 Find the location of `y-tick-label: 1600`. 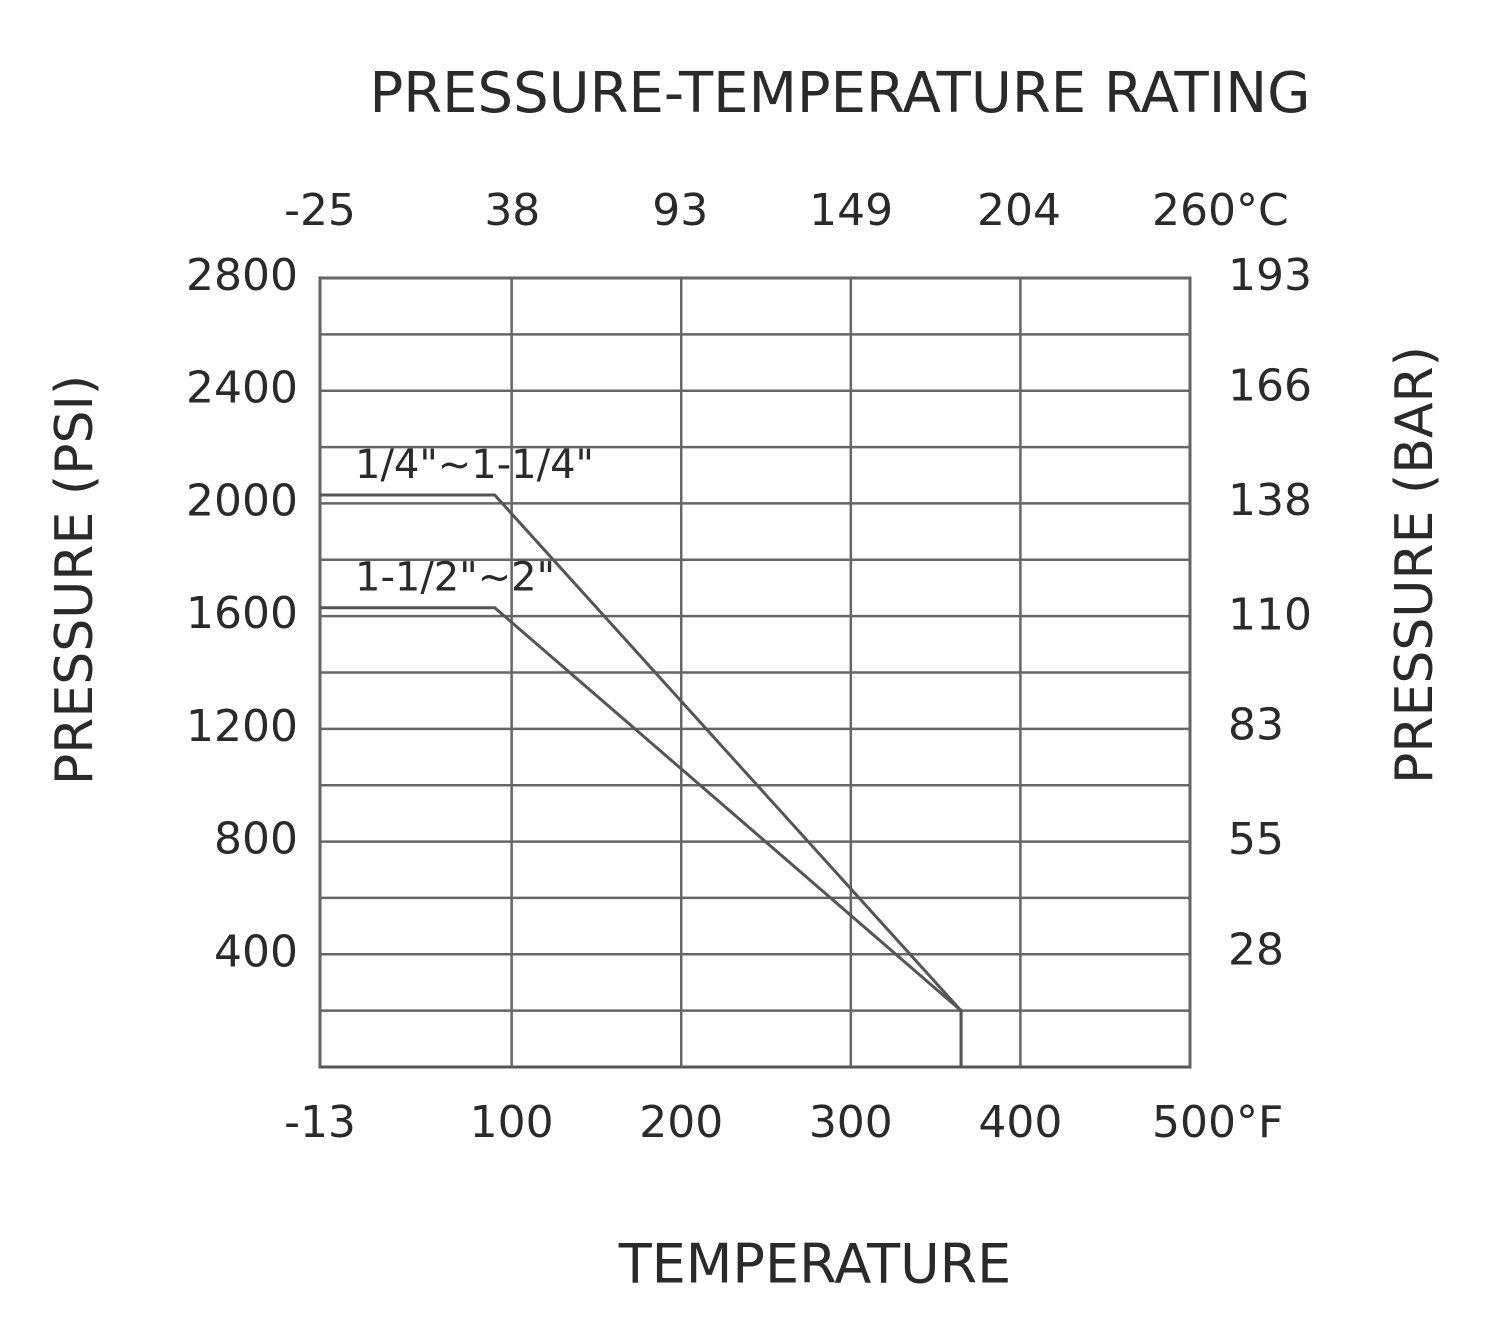

y-tick-label: 1600 is located at coordinates (242, 613).